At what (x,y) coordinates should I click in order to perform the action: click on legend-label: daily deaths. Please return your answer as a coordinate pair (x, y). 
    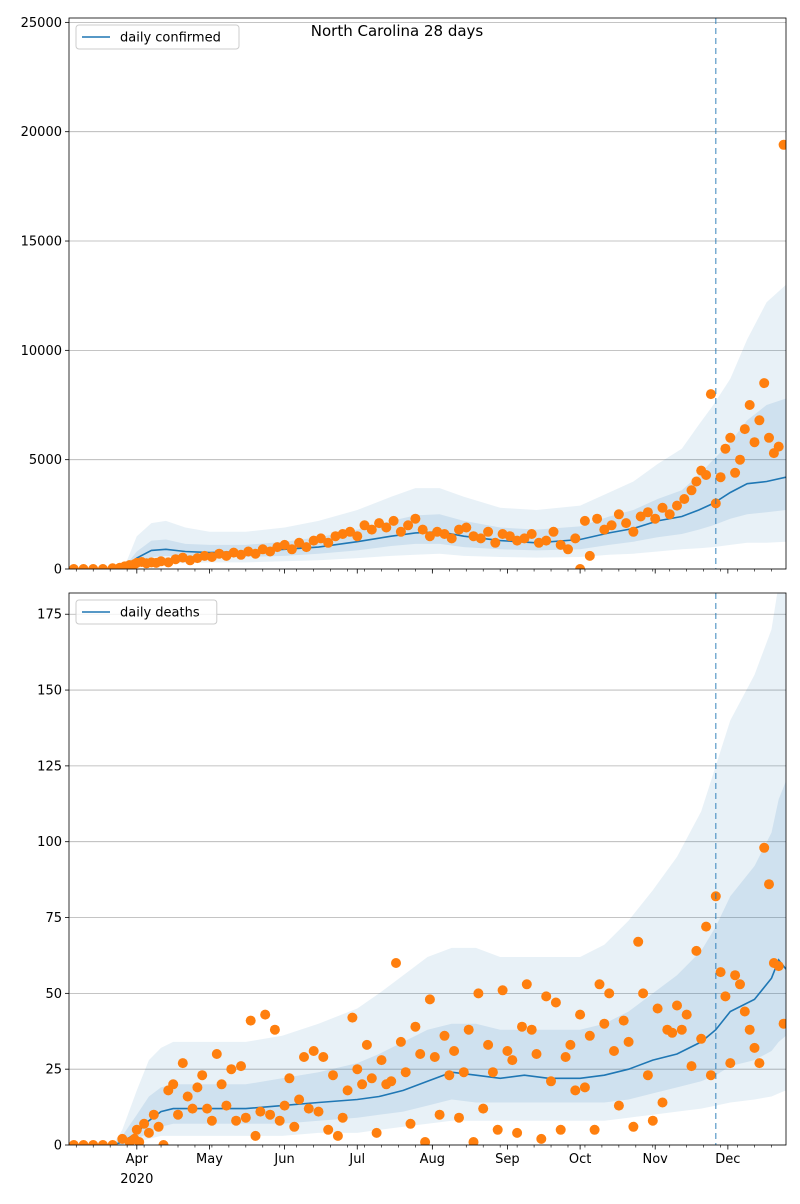
    Looking at the image, I should click on (160, 613).